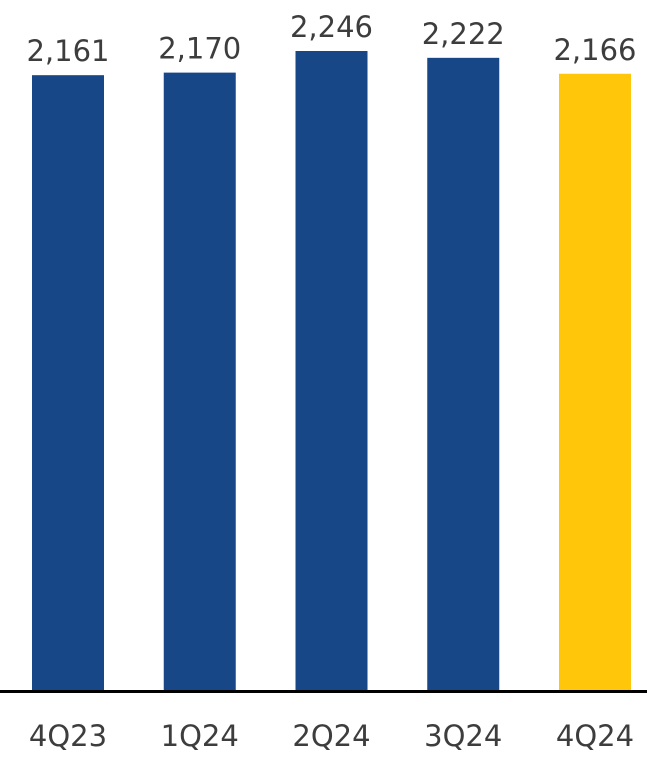 The image size is (647, 757). Describe the element at coordinates (595, 381) in the screenshot. I see `bar-4q24` at that location.